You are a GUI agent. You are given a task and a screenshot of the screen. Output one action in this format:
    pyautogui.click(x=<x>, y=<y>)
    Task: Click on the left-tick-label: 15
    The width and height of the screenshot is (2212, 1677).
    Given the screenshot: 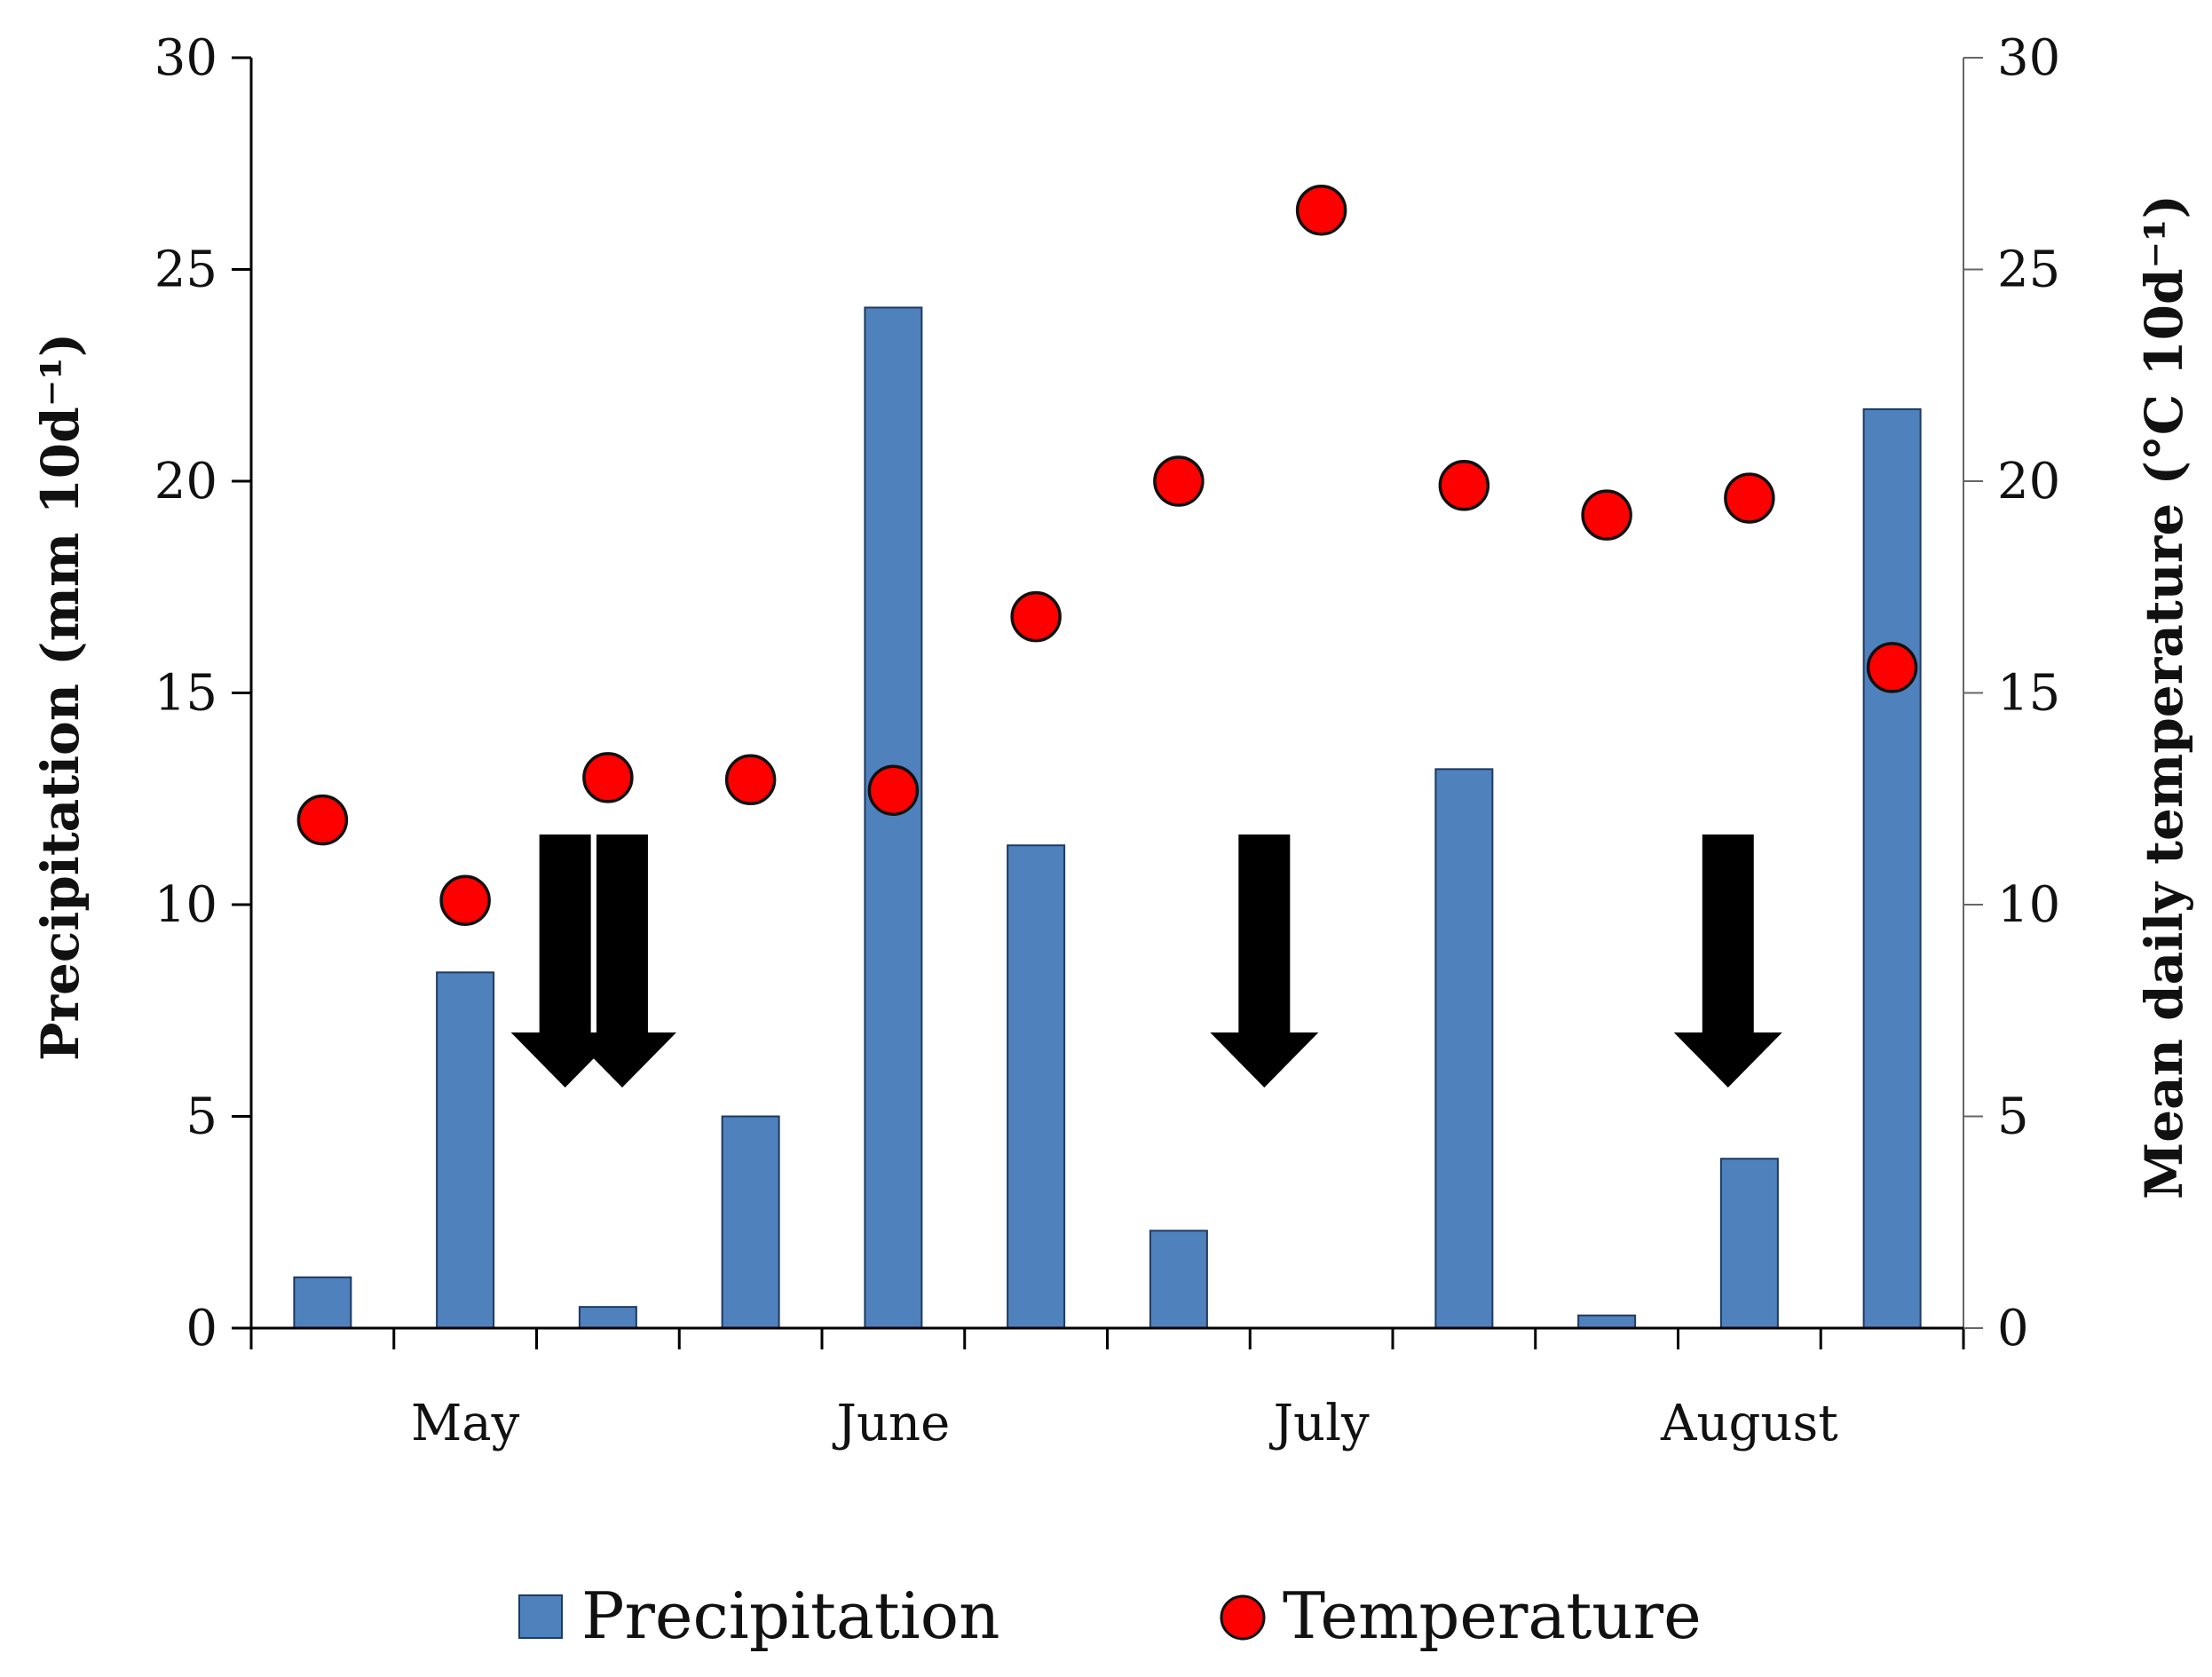 What is the action you would take?
    pyautogui.click(x=185, y=694)
    